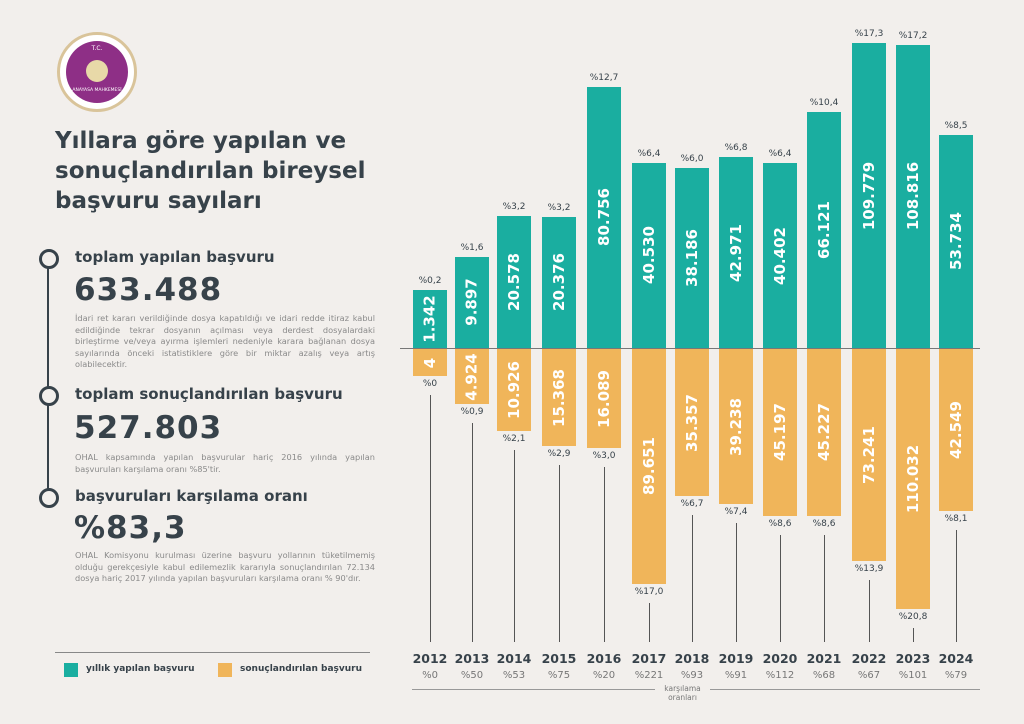  Describe the element at coordinates (692, 258) in the screenshot. I see `bar-filed: 38.186` at that location.